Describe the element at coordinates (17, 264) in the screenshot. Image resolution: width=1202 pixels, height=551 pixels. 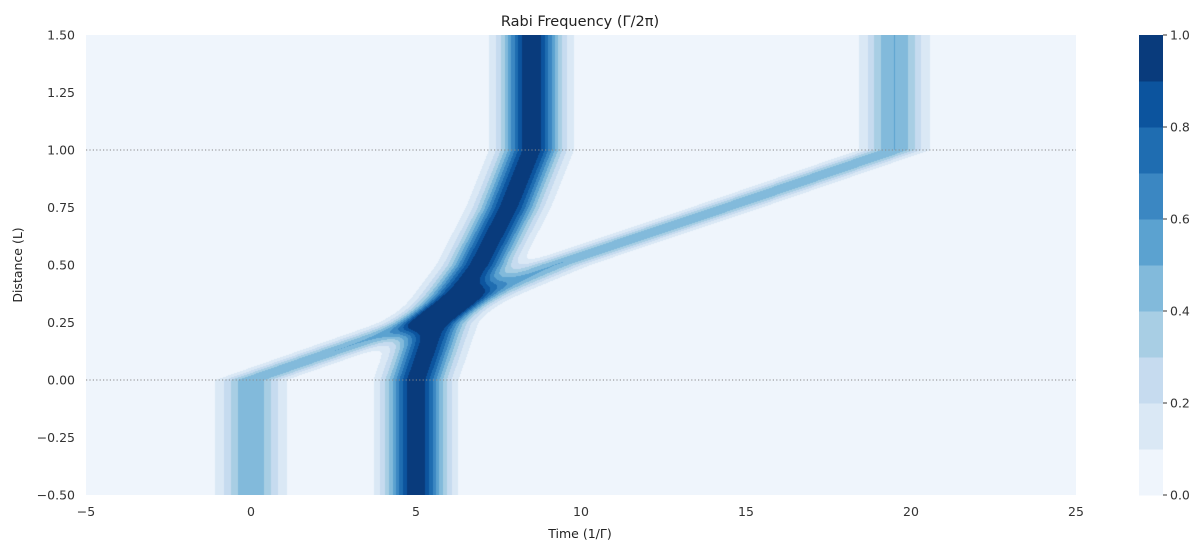
I see `y-axis-label: Distance (L)` at that location.